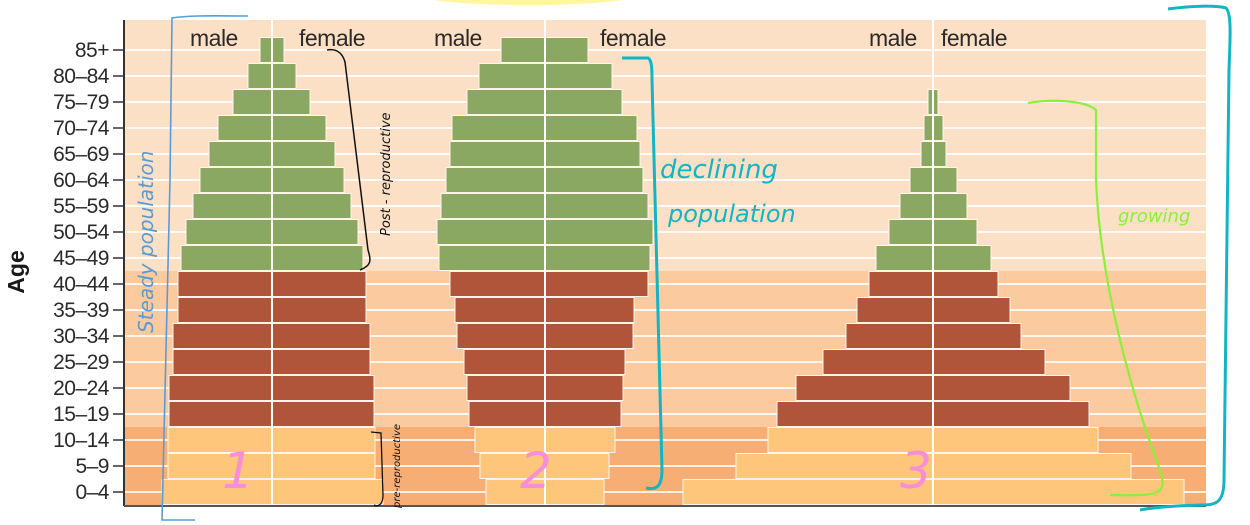  Describe the element at coordinates (81, 102) in the screenshot. I see `y-tick-label: 75–79` at that location.